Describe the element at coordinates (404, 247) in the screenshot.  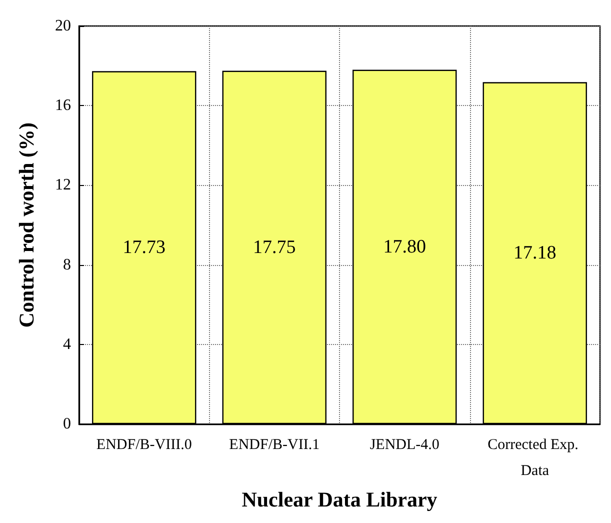
I see `data-label: 17.80` at that location.